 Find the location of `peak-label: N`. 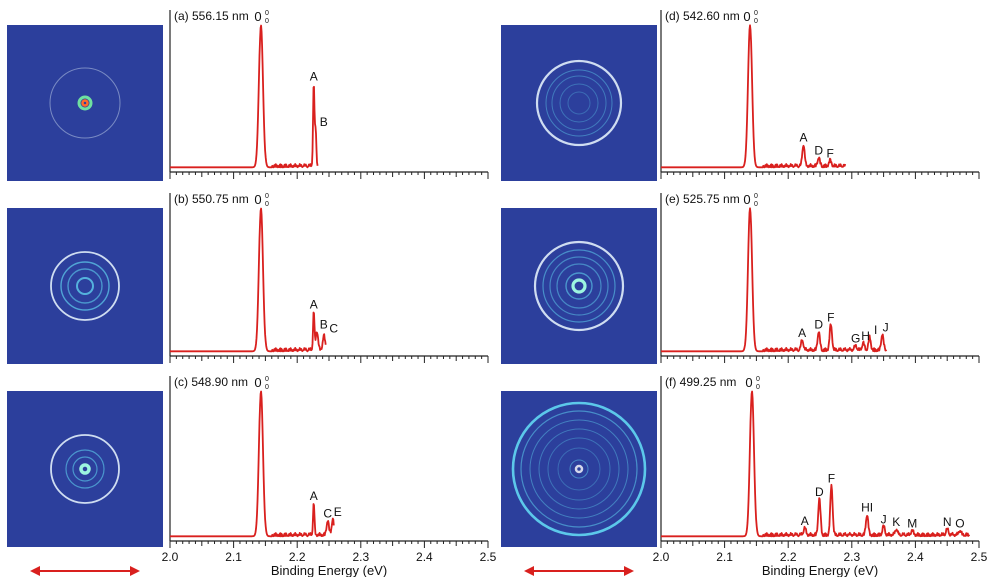

peak-label: N is located at coordinates (947, 522).